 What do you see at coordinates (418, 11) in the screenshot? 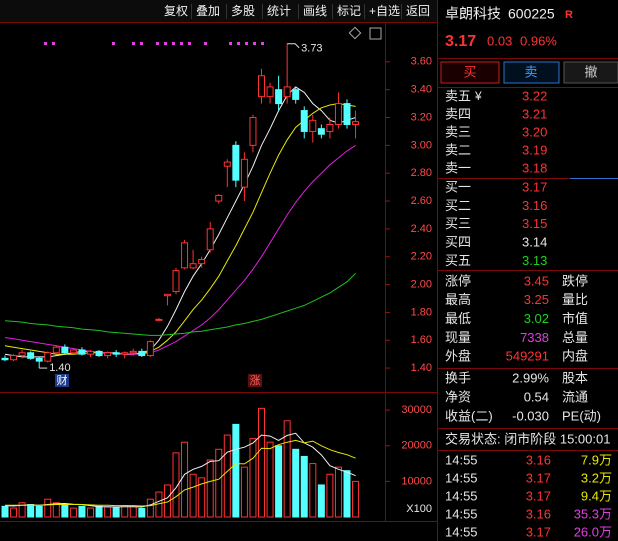
I see `toolbar-button: 返回` at bounding box center [418, 11].